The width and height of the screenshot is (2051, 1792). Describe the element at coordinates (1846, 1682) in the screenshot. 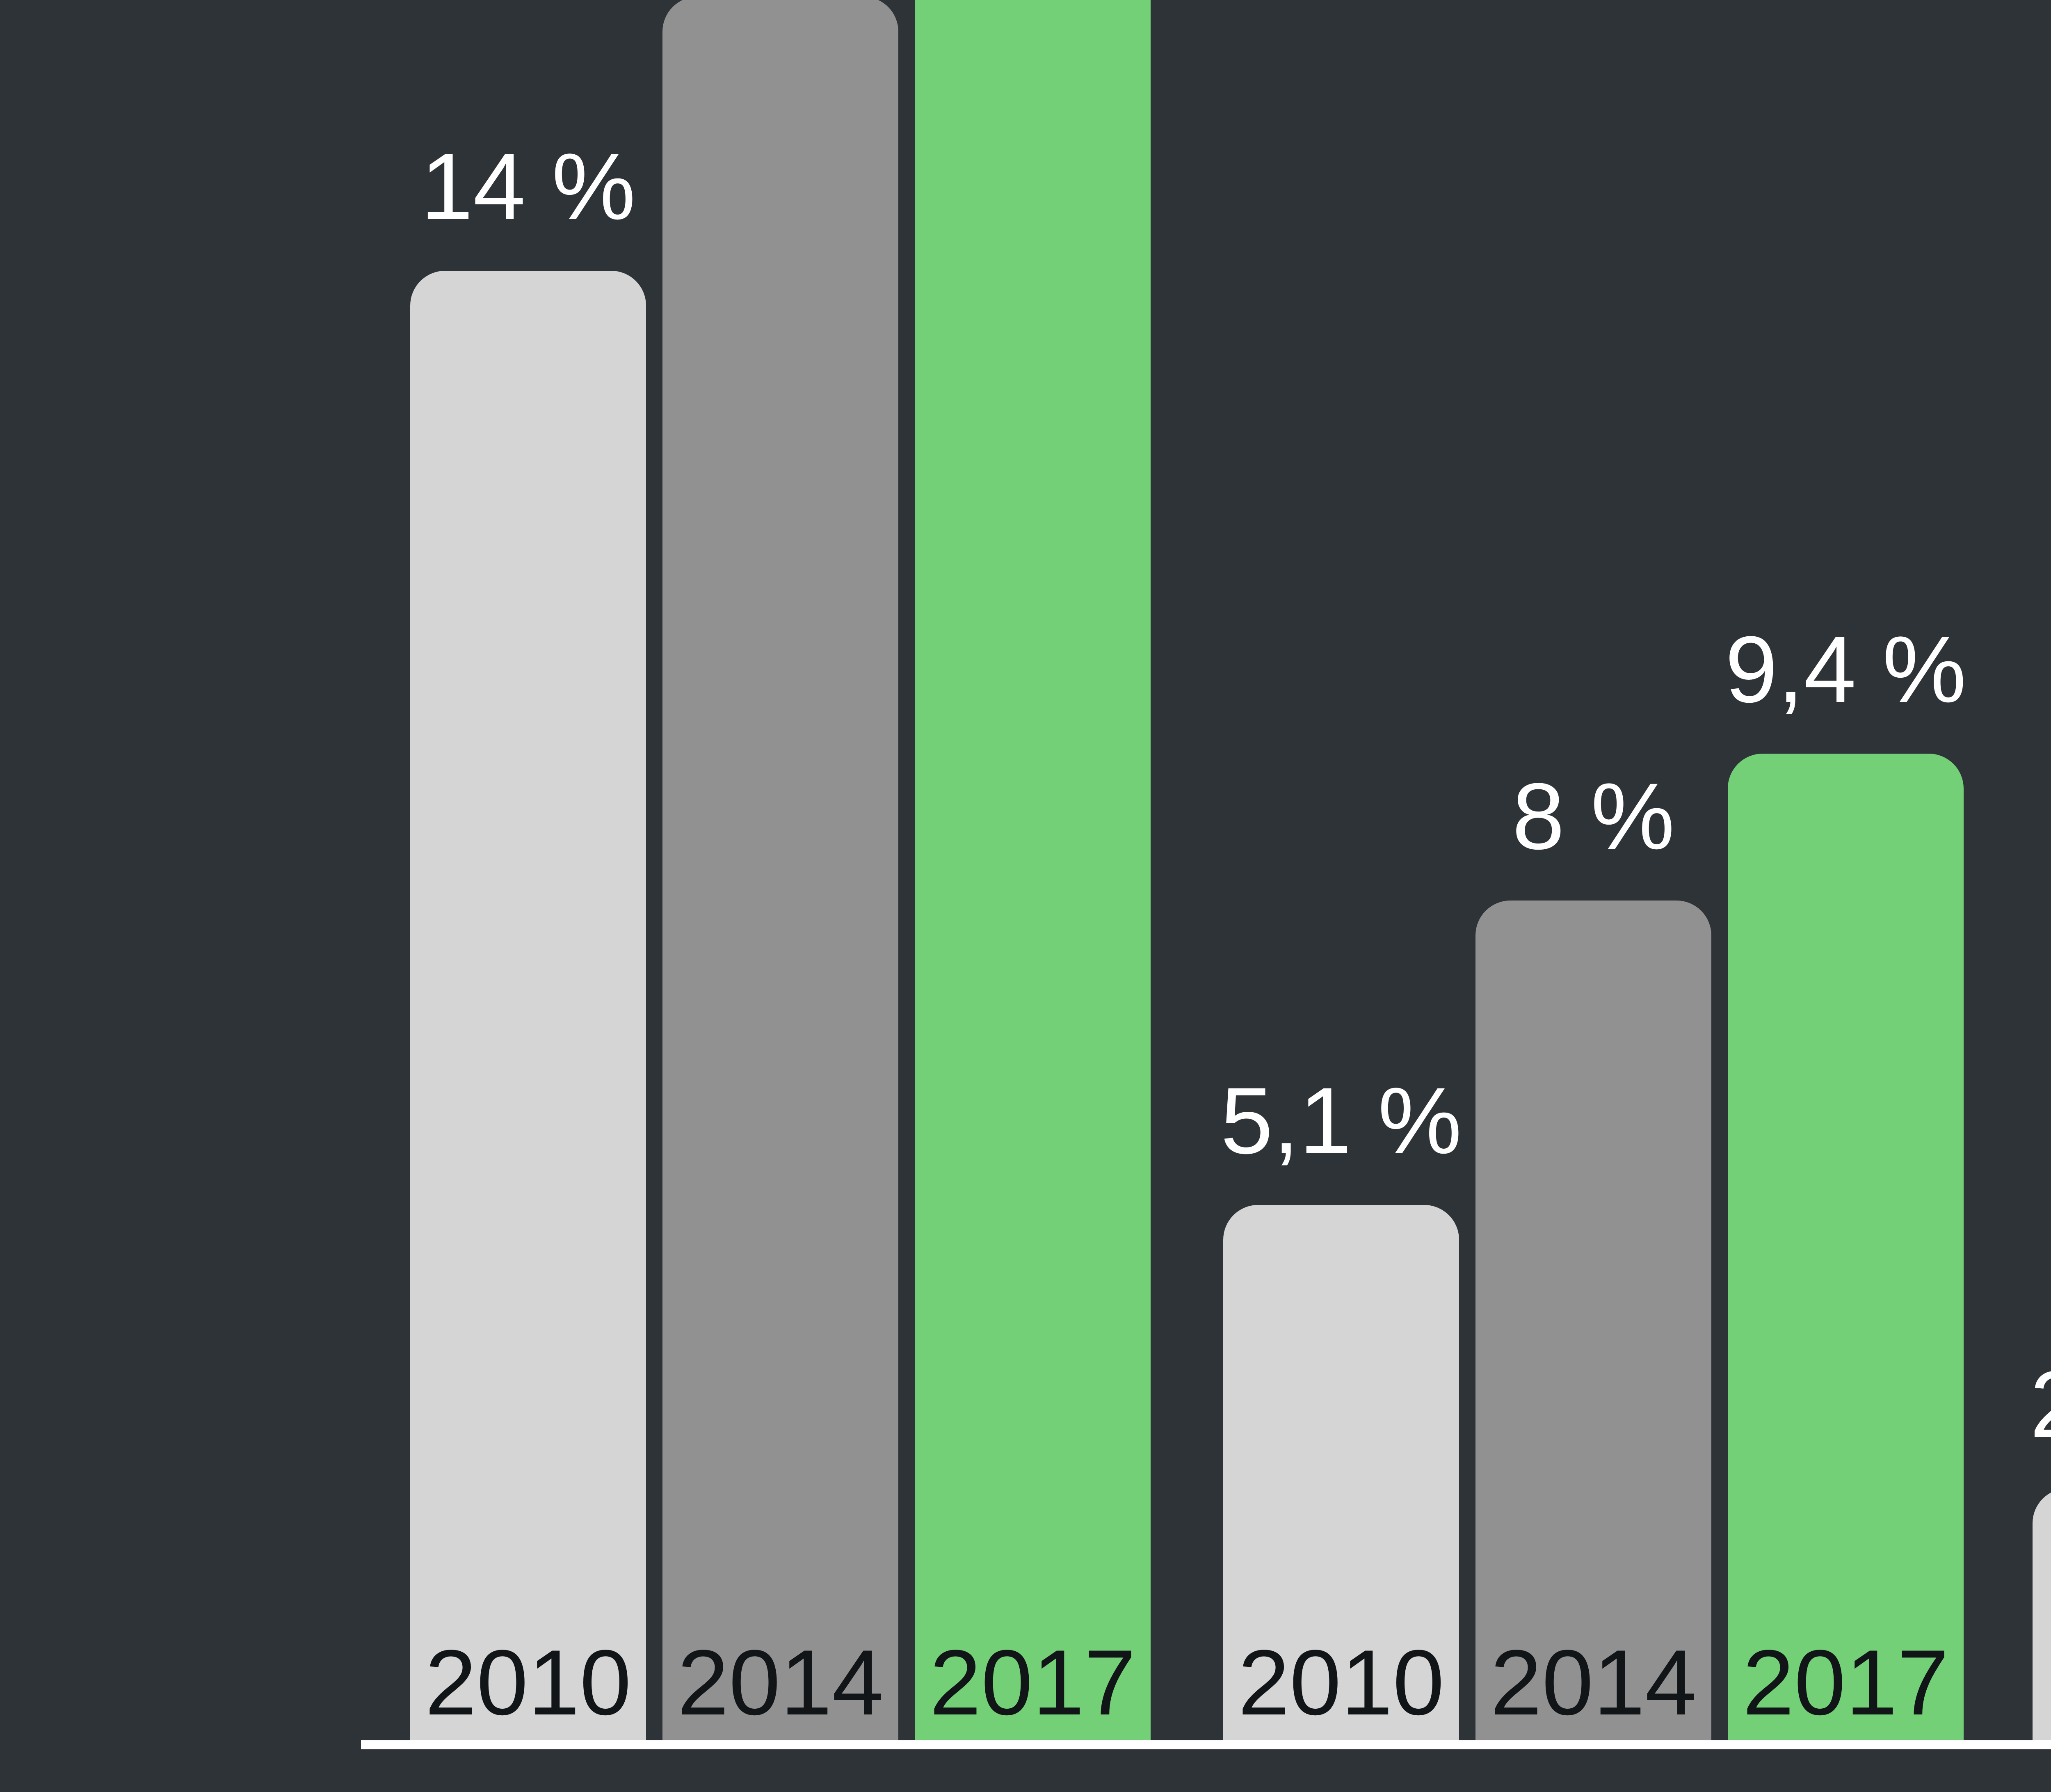

I see `year-label-group2-2017: 2017` at that location.